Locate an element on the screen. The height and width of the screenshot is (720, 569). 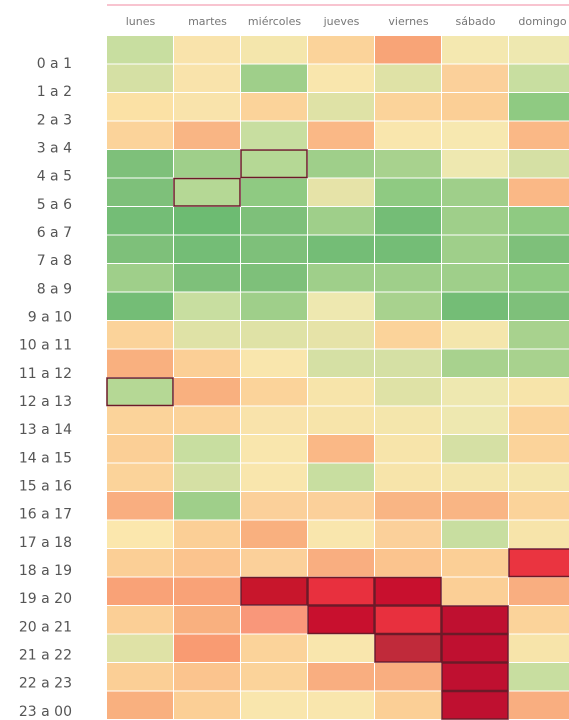
row-label: 4 a 5 is located at coordinates (54, 177).